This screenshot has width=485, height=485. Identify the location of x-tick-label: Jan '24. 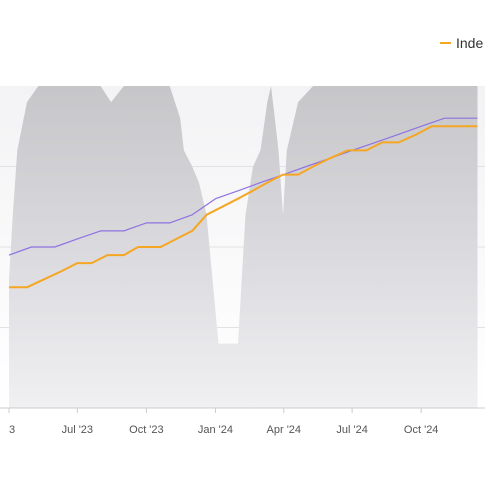
(215, 430).